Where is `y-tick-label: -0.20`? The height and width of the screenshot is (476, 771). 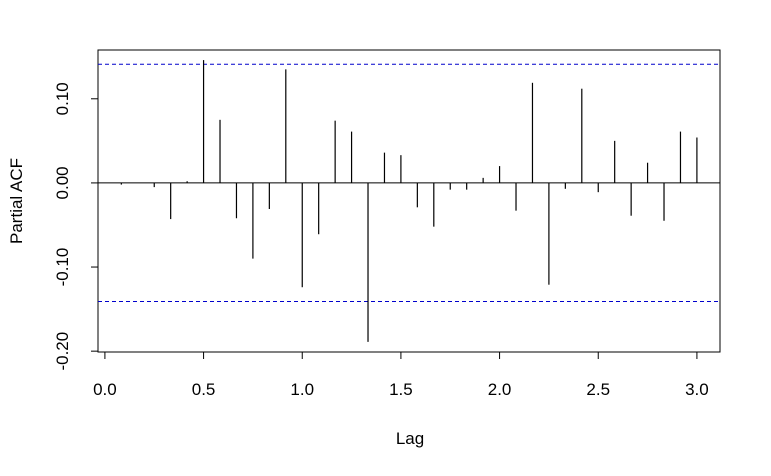
y-tick-label: -0.20 is located at coordinates (62, 351).